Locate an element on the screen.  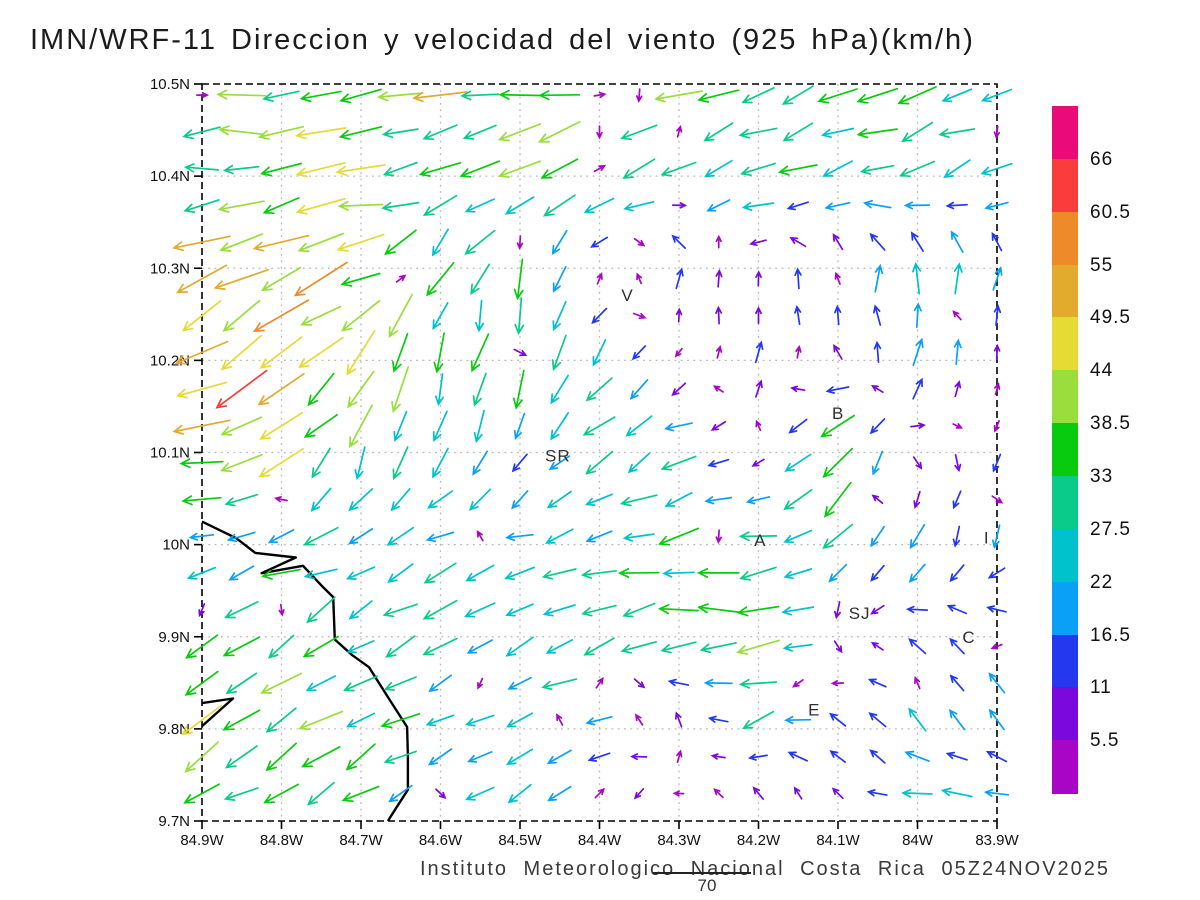
y-axis-label: 9.9N is located at coordinates (174, 637).